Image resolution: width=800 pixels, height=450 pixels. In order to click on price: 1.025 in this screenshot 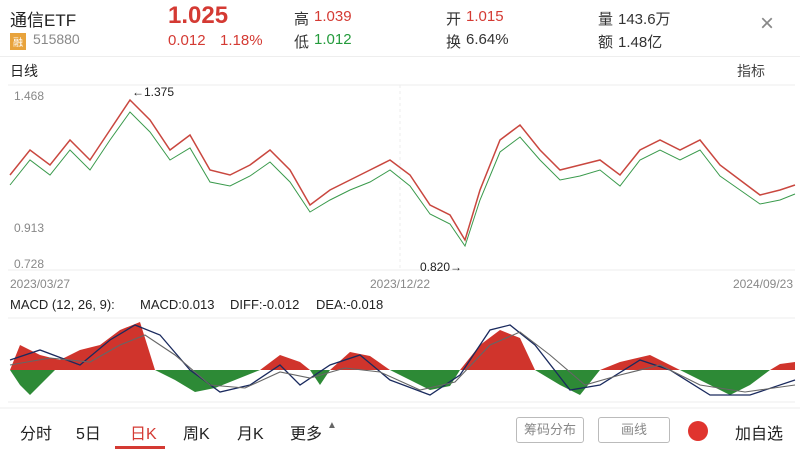, I will do `click(198, 15)`.